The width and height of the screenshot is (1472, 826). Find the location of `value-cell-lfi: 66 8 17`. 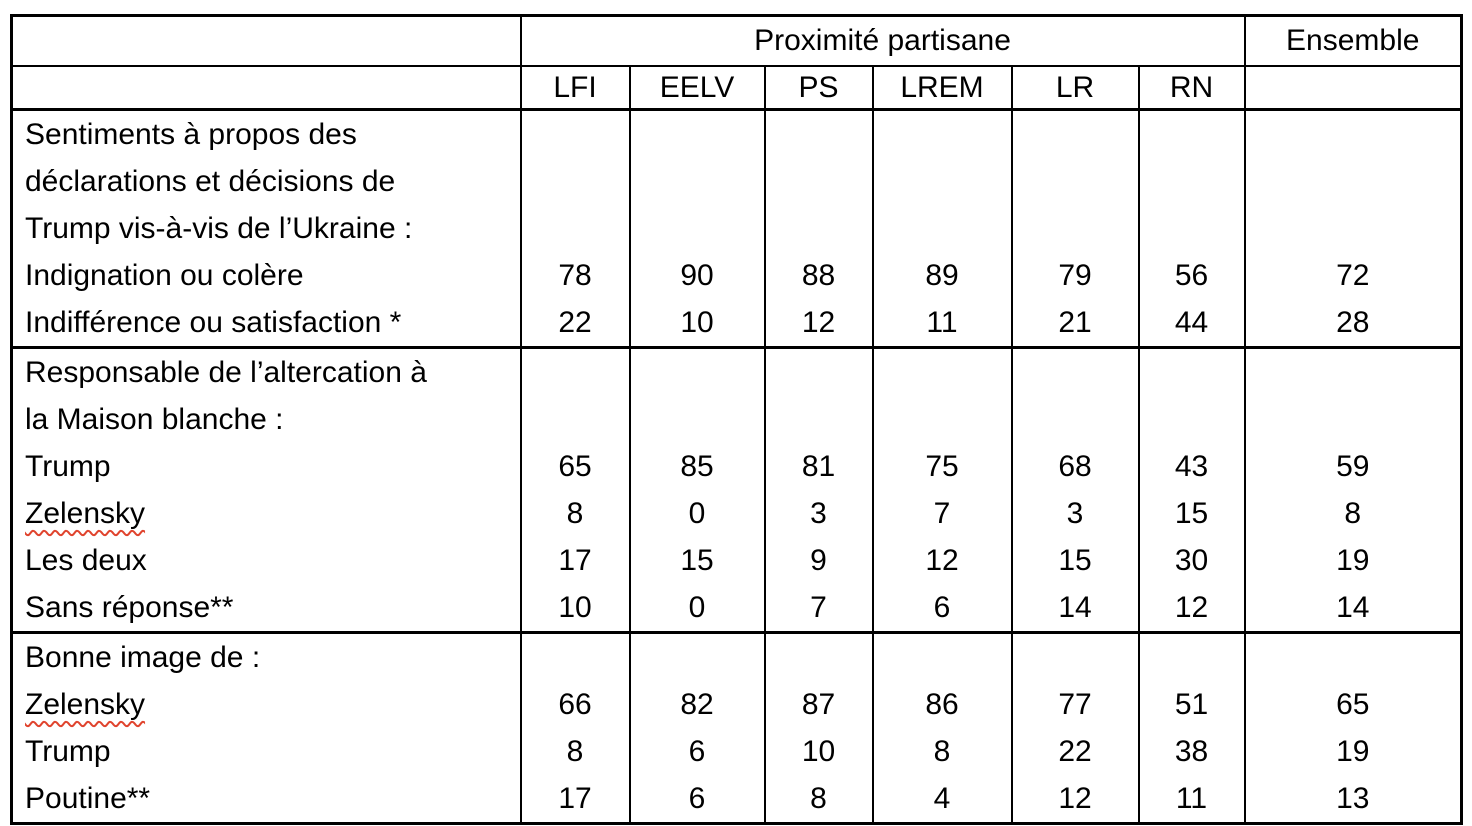

value-cell-lfi: 66 8 17 is located at coordinates (575, 728).